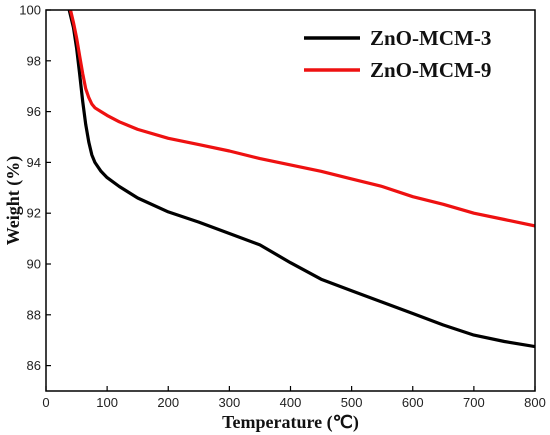 The width and height of the screenshot is (550, 435). Describe the element at coordinates (397, 54) in the screenshot. I see `legend: ZnO-MCM-3 ZnO-MCM-9` at that location.